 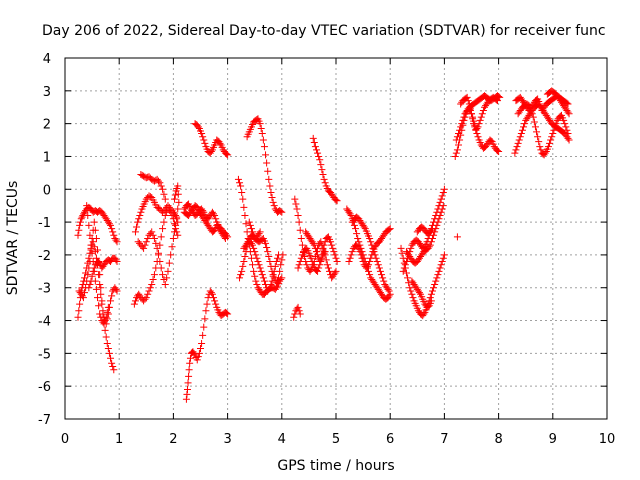 I want to click on y-tick-label: -4, so click(x=44, y=322).